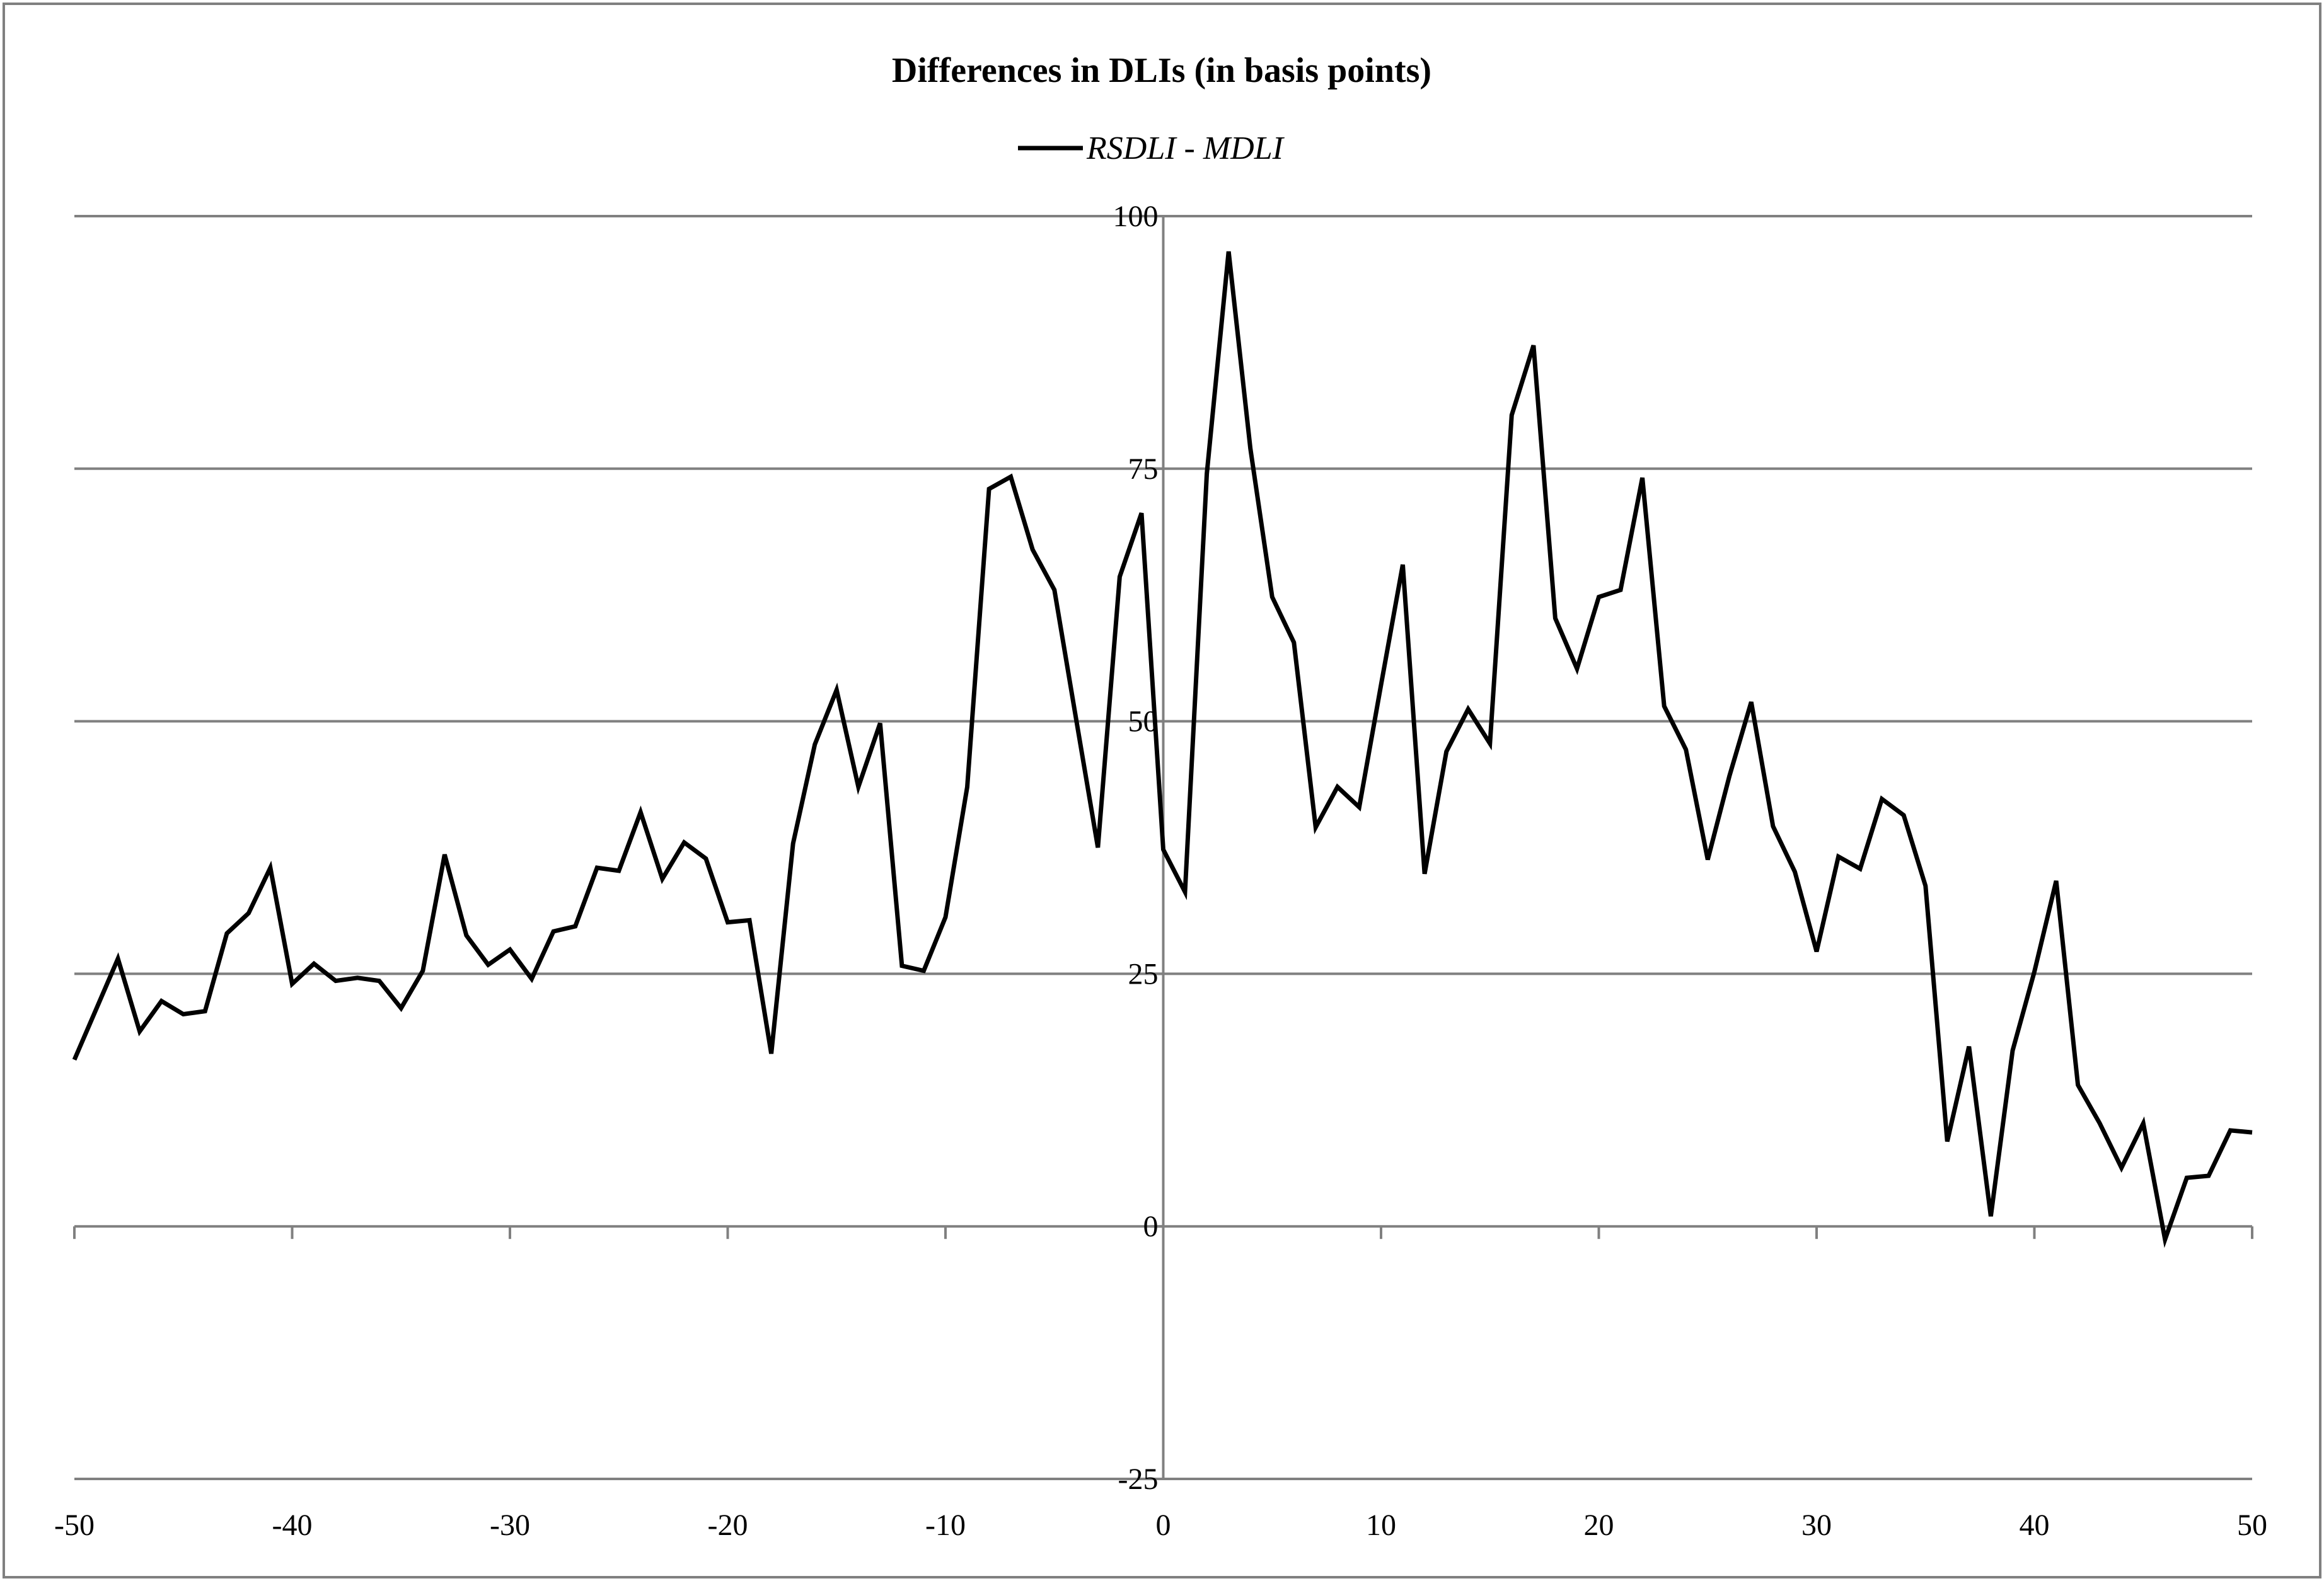  I want to click on chart-title: Differences in DLIs (in basis points), so click(1161, 70).